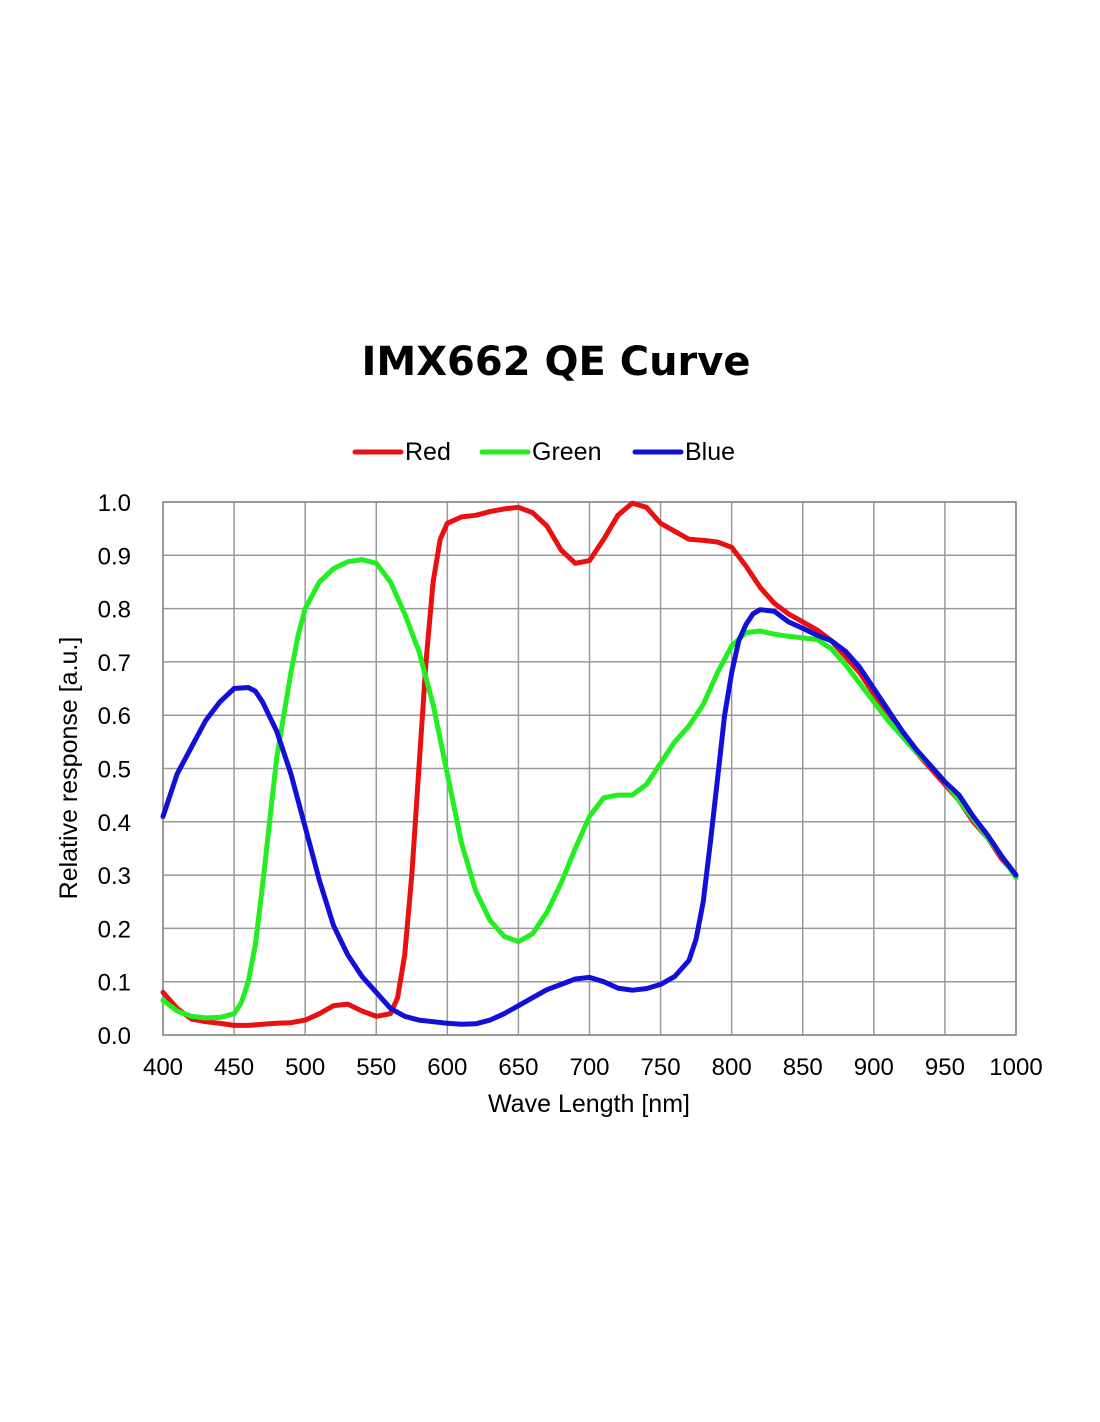  What do you see at coordinates (114, 929) in the screenshot?
I see `y-tick-label: 0.2` at bounding box center [114, 929].